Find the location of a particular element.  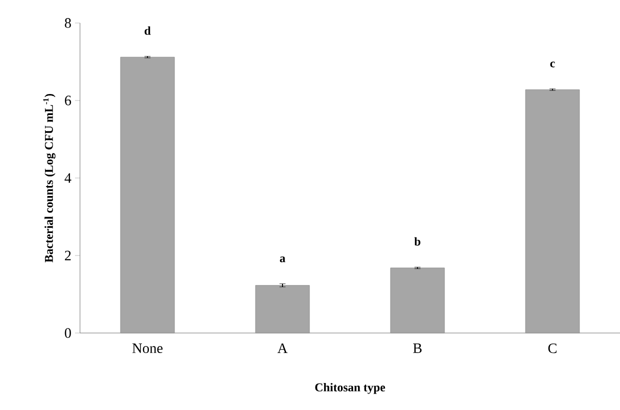

annotation: c is located at coordinates (552, 65).